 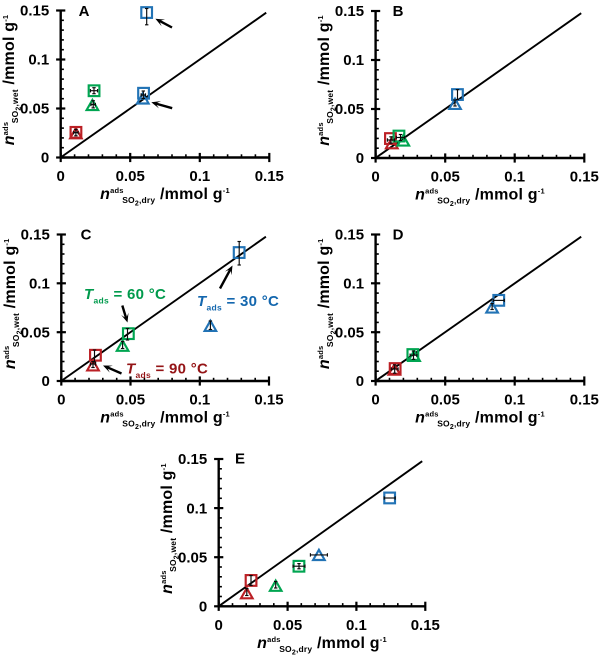 I want to click on svg-text: D, so click(x=398, y=235).